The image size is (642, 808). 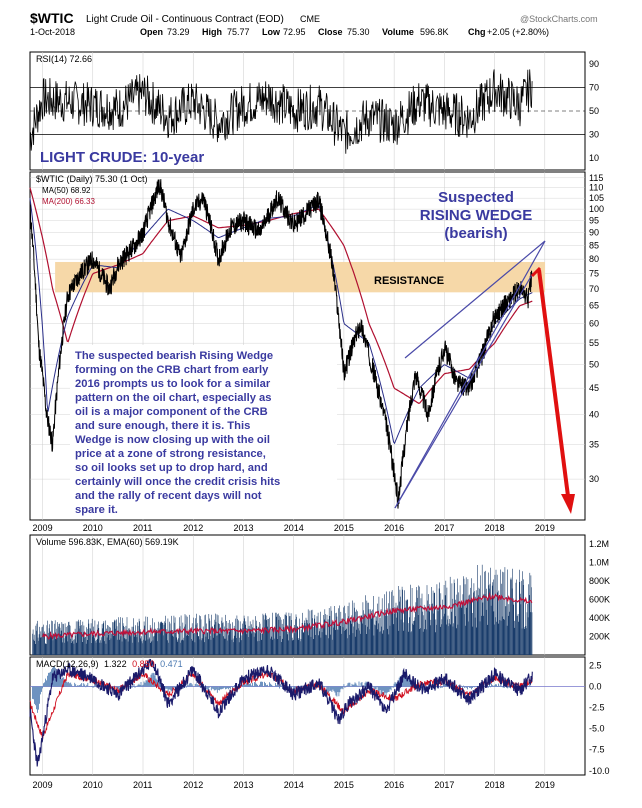 What do you see at coordinates (594, 87) in the screenshot?
I see `rsi-tick-label: 70` at bounding box center [594, 87].